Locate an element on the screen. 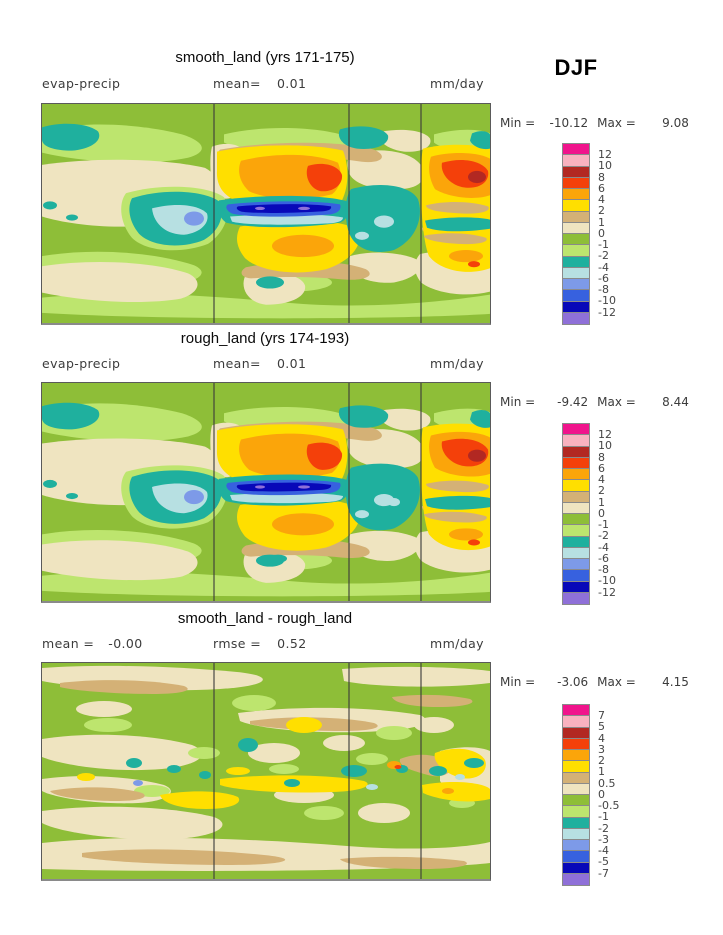  panel-2-minmax: Min = -9.42 Max = 8.44 is located at coordinates (600, 402).